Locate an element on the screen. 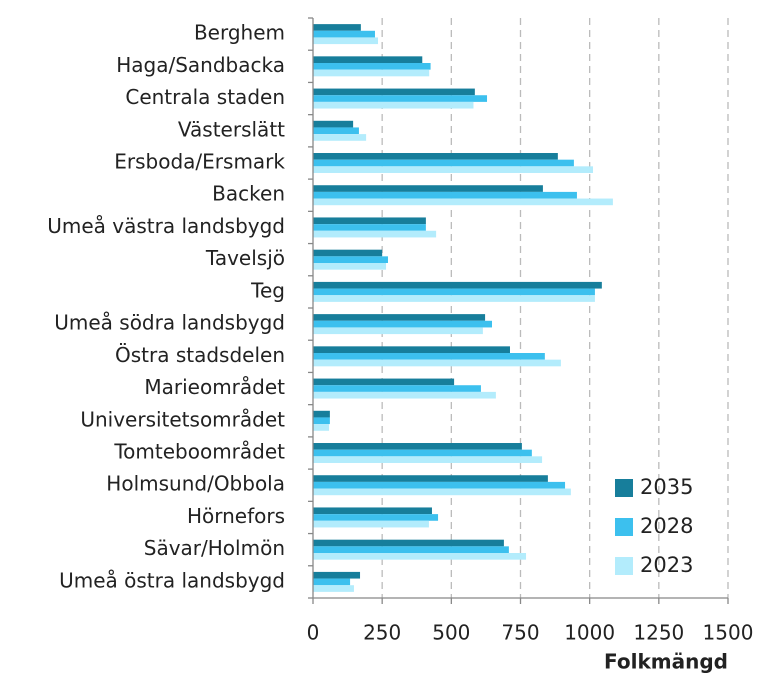 The height and width of the screenshot is (675, 760). y-tick-label: Östra stadsdelen is located at coordinates (200, 355).